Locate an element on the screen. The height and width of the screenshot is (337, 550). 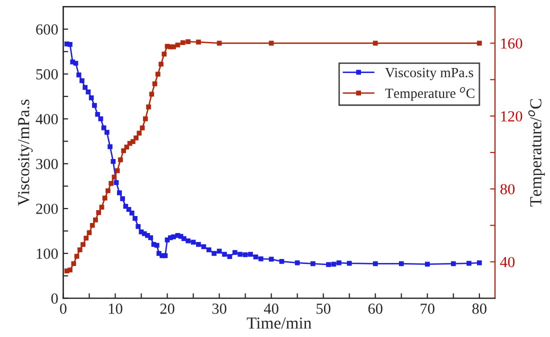
x-tick-label: 20 is located at coordinates (167, 309).